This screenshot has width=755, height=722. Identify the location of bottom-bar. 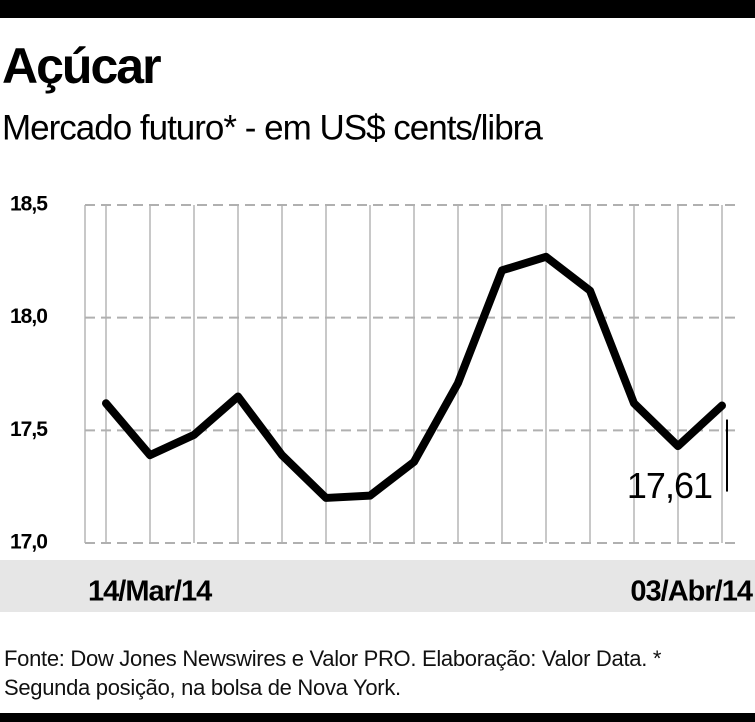
(377, 717).